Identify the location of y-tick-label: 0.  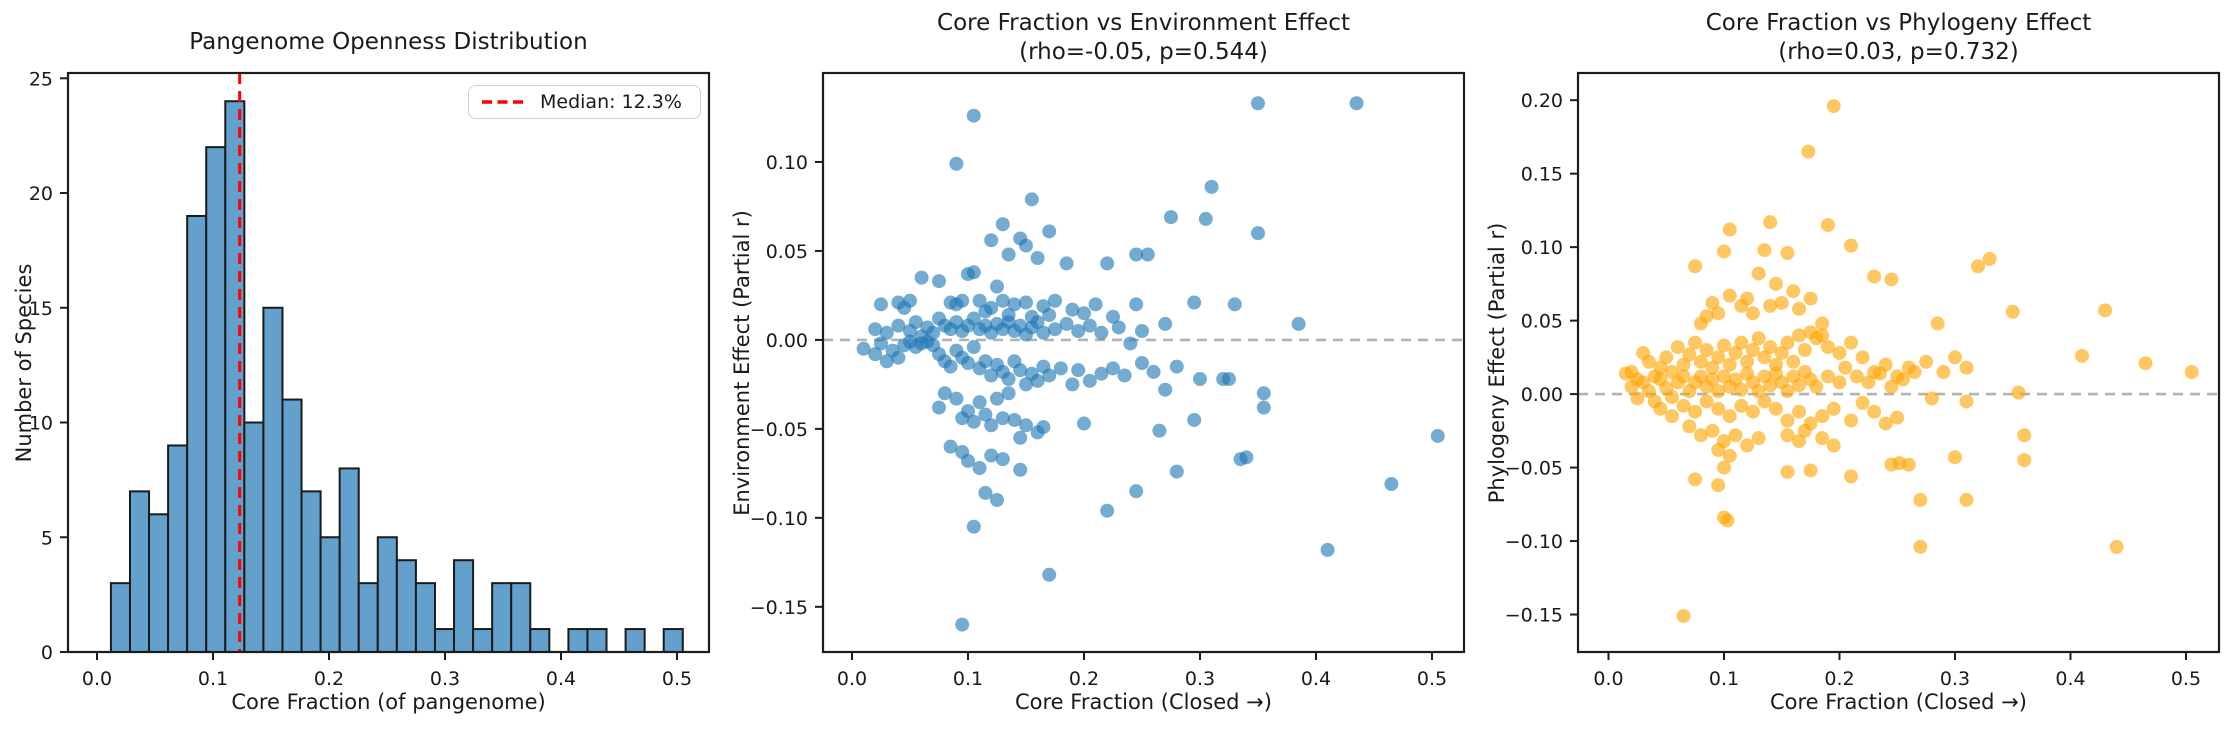
(47, 653).